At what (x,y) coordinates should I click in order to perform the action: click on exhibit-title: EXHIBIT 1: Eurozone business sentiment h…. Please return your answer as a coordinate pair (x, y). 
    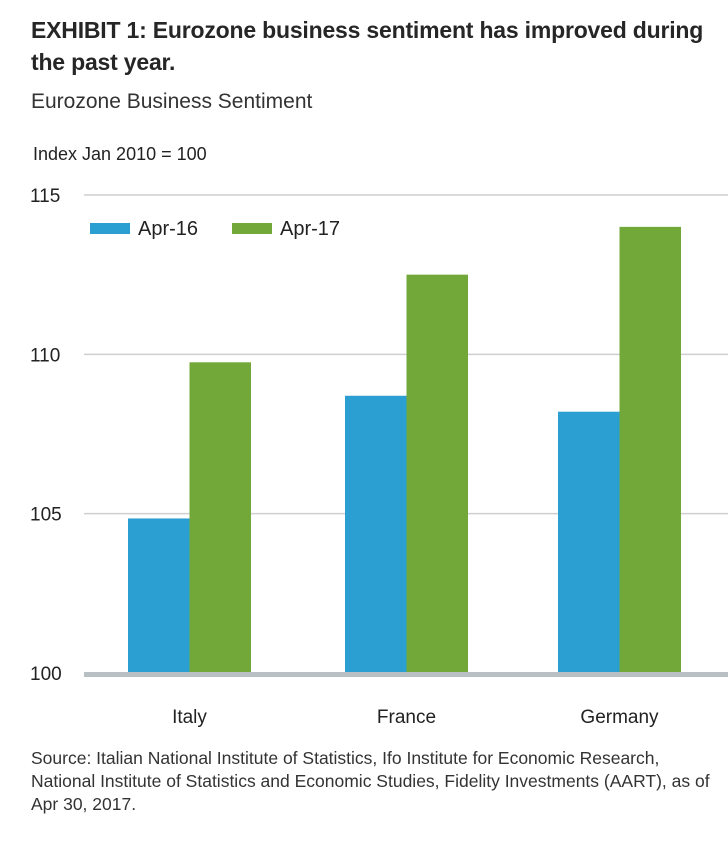
    Looking at the image, I should click on (367, 46).